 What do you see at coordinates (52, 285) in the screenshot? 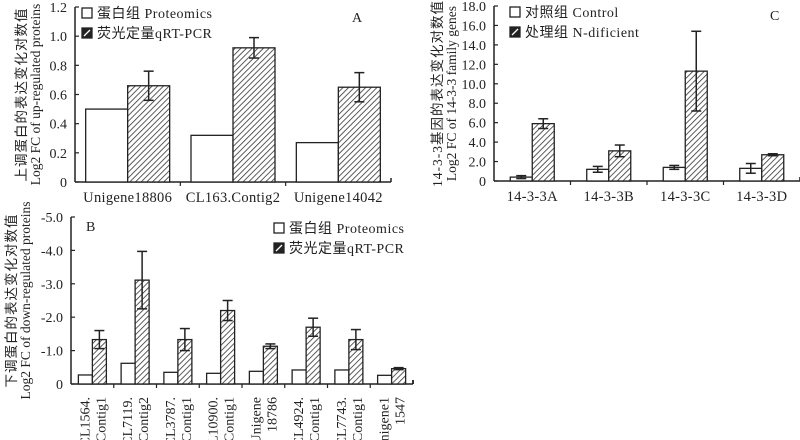
I see `y-tick-label: -3.0` at bounding box center [52, 285].